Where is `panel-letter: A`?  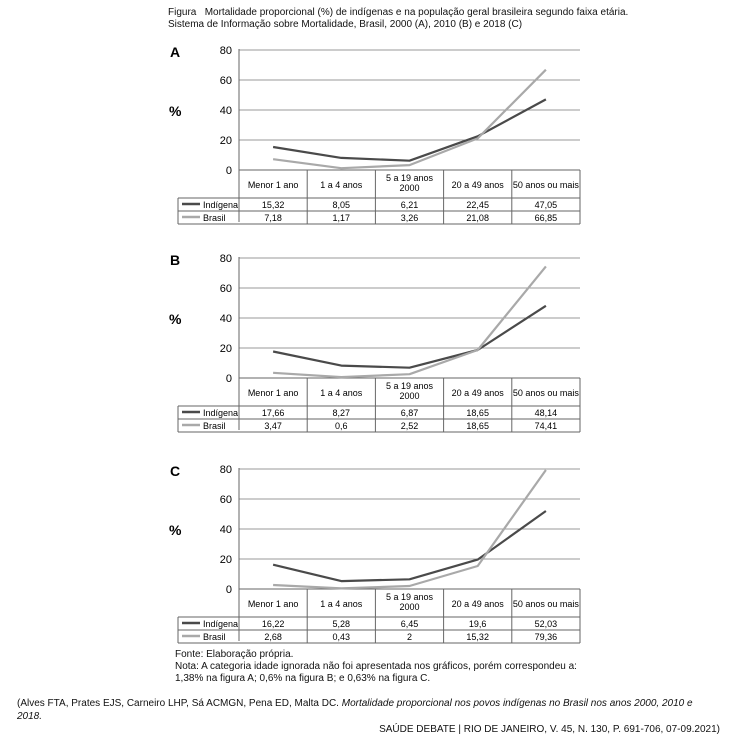 panel-letter: A is located at coordinates (175, 52).